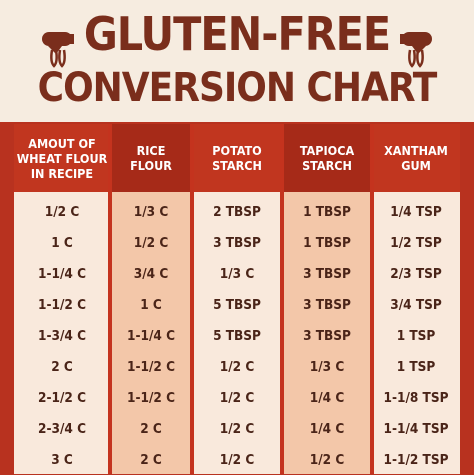 Image resolution: width=474 pixels, height=475 pixels. Describe the element at coordinates (416, 242) in the screenshot. I see `table-cell: 1/2 TSP` at that location.